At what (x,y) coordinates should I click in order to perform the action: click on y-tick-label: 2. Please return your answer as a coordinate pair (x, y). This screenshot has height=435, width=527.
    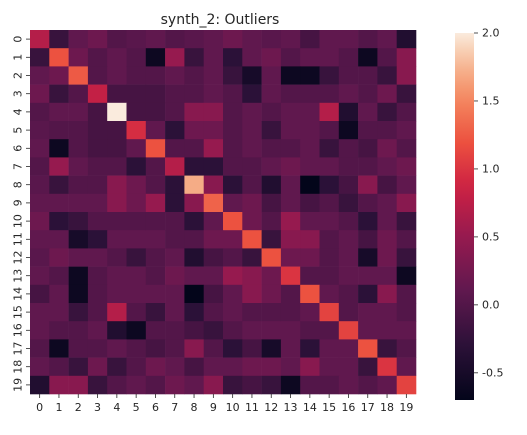
    Looking at the image, I should click on (18, 75).